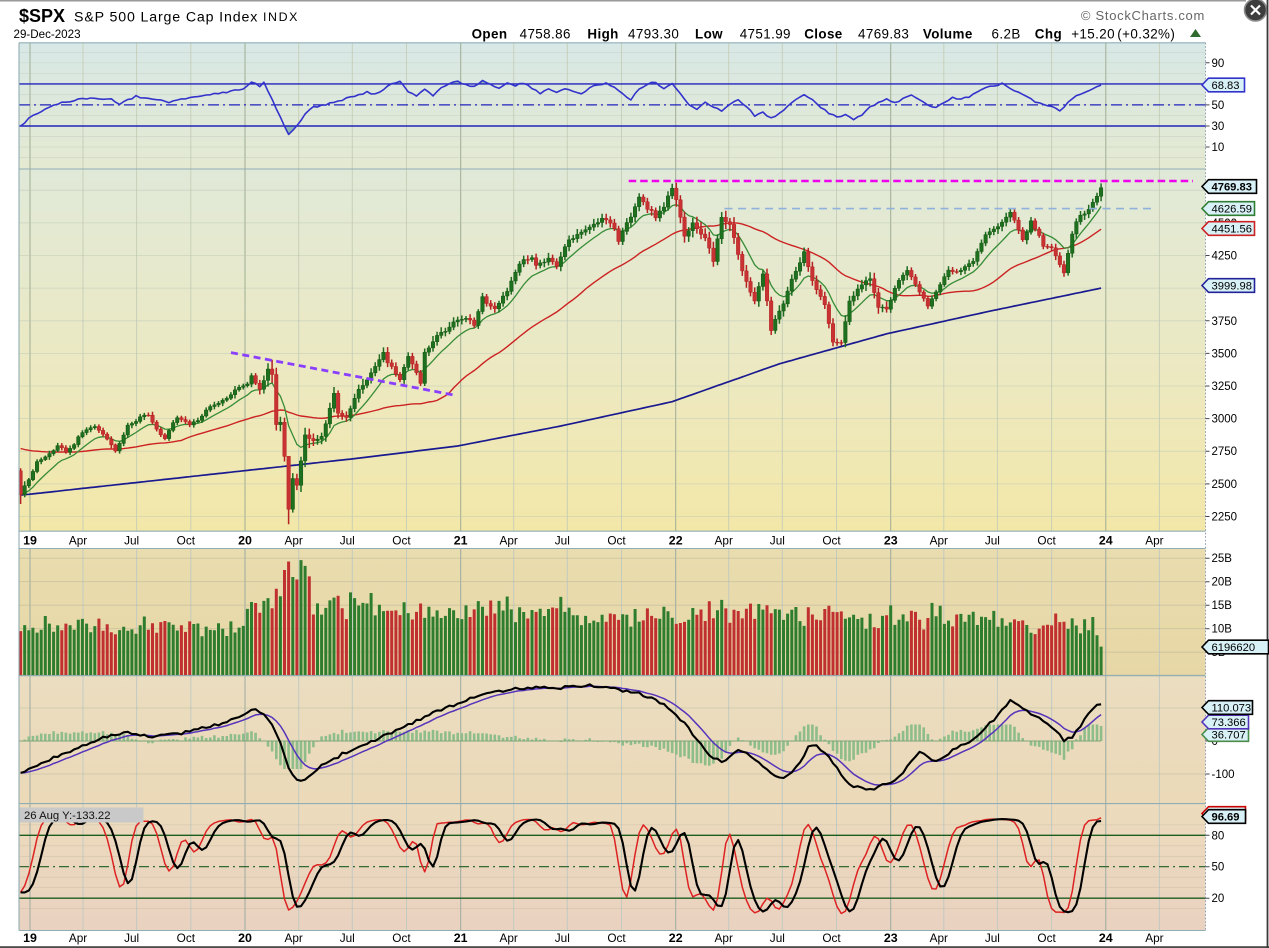  What do you see at coordinates (1225, 420) in the screenshot?
I see `svg-text: 3000` at bounding box center [1225, 420].